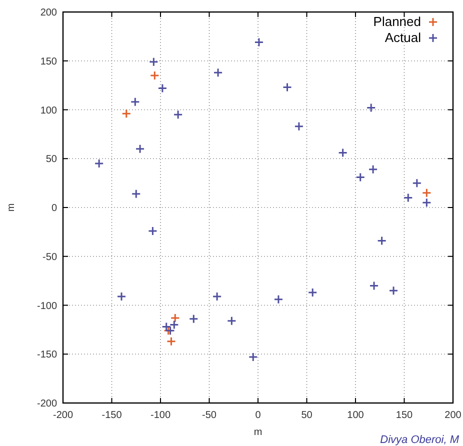 This screenshot has width=463, height=446. Describe the element at coordinates (47, 355) in the screenshot. I see `y-tick-label: -150` at that location.